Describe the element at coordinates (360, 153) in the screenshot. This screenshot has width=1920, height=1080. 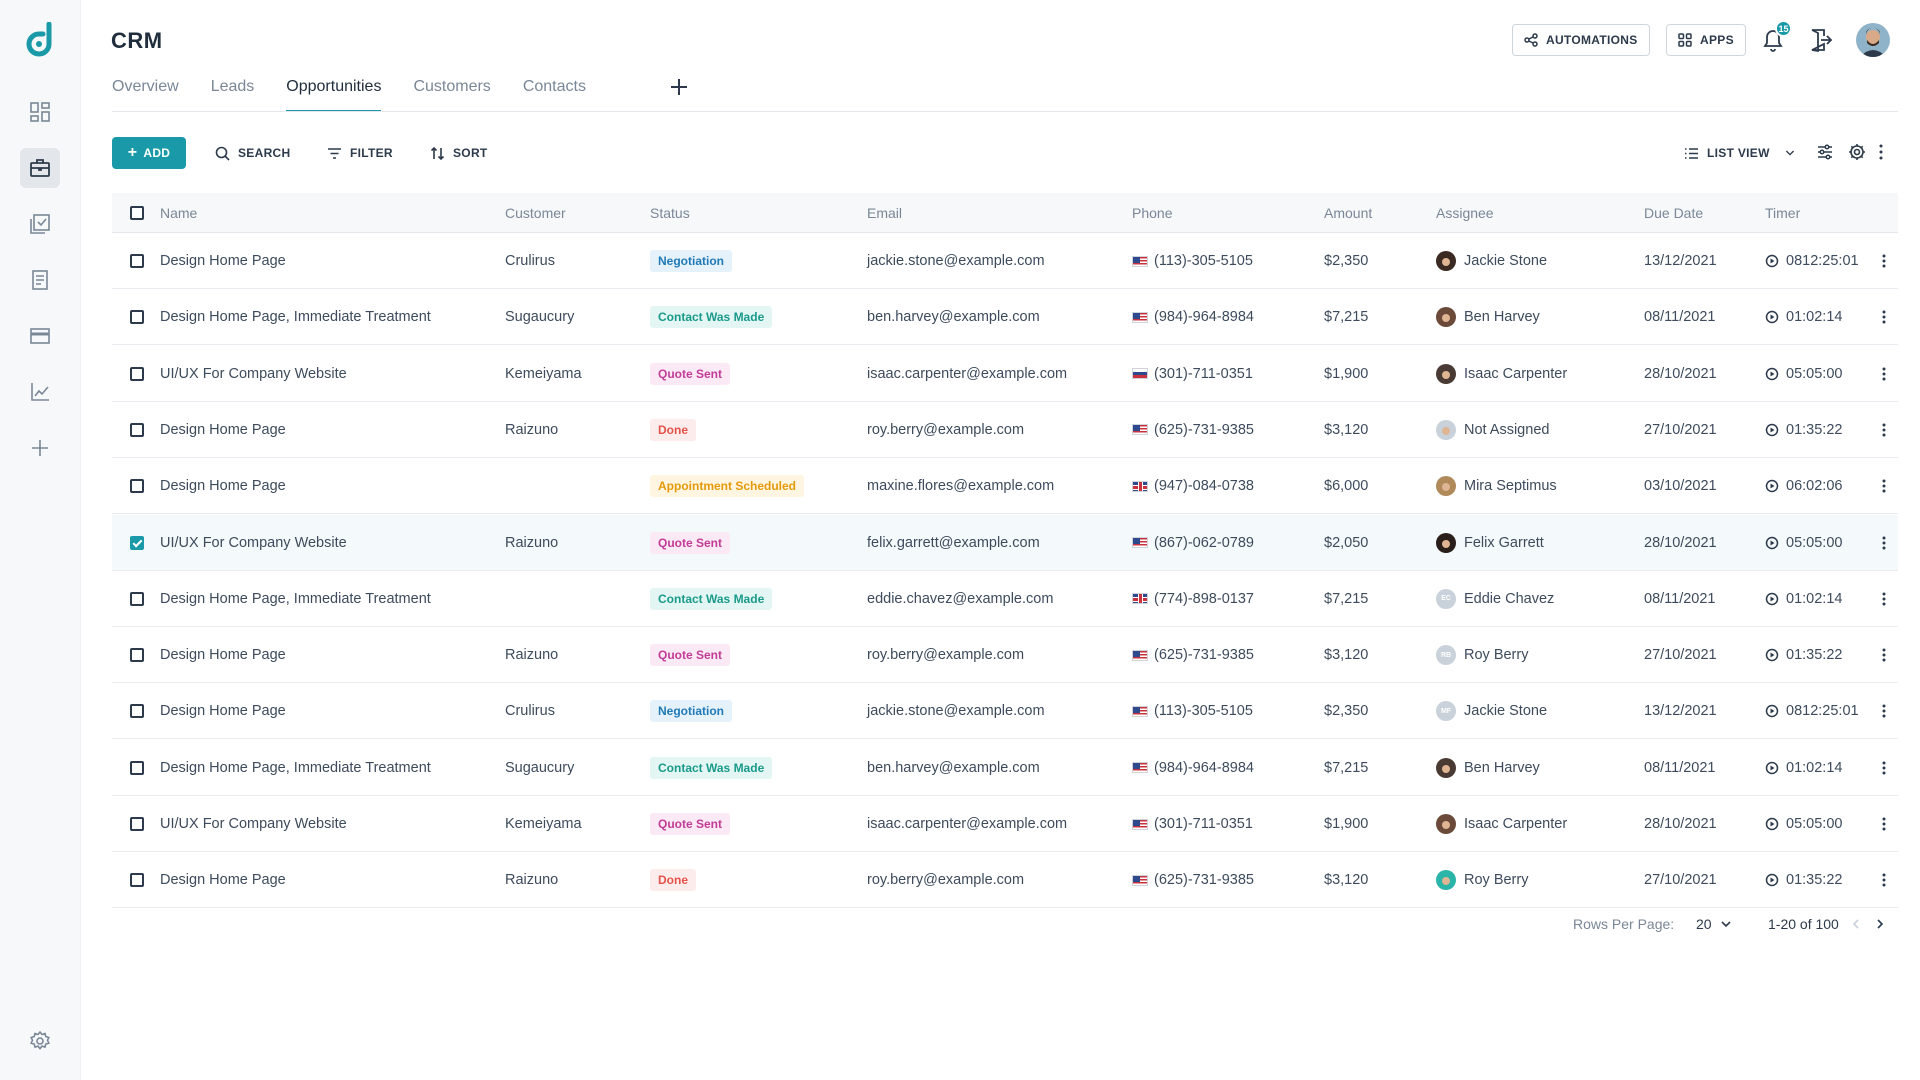
I see `filter-button: FILTER` at that location.